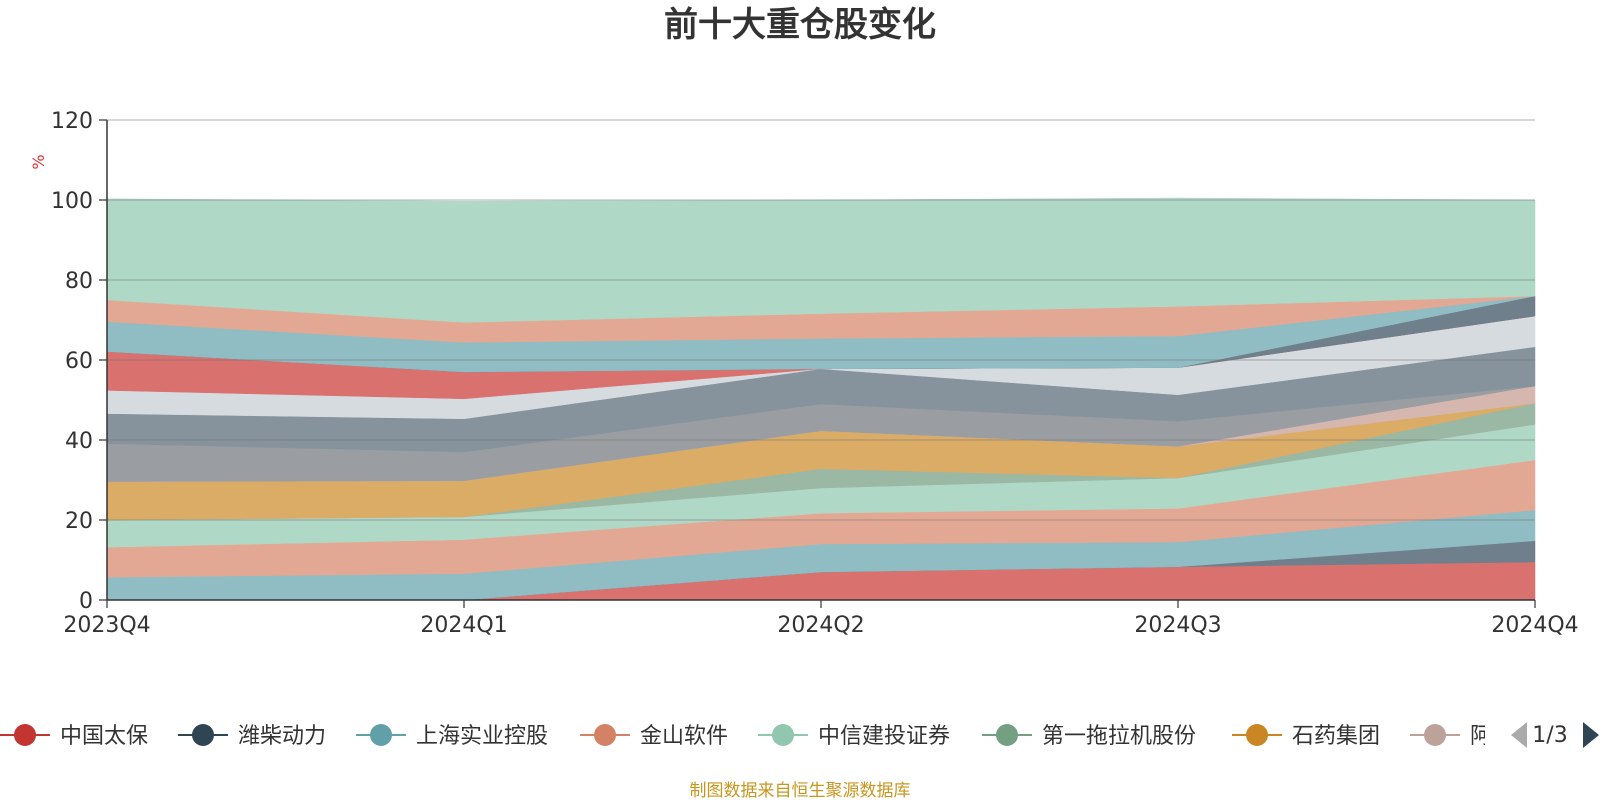 This screenshot has width=1600, height=800. I want to click on legend-next-arrow-icon, so click(1591, 735).